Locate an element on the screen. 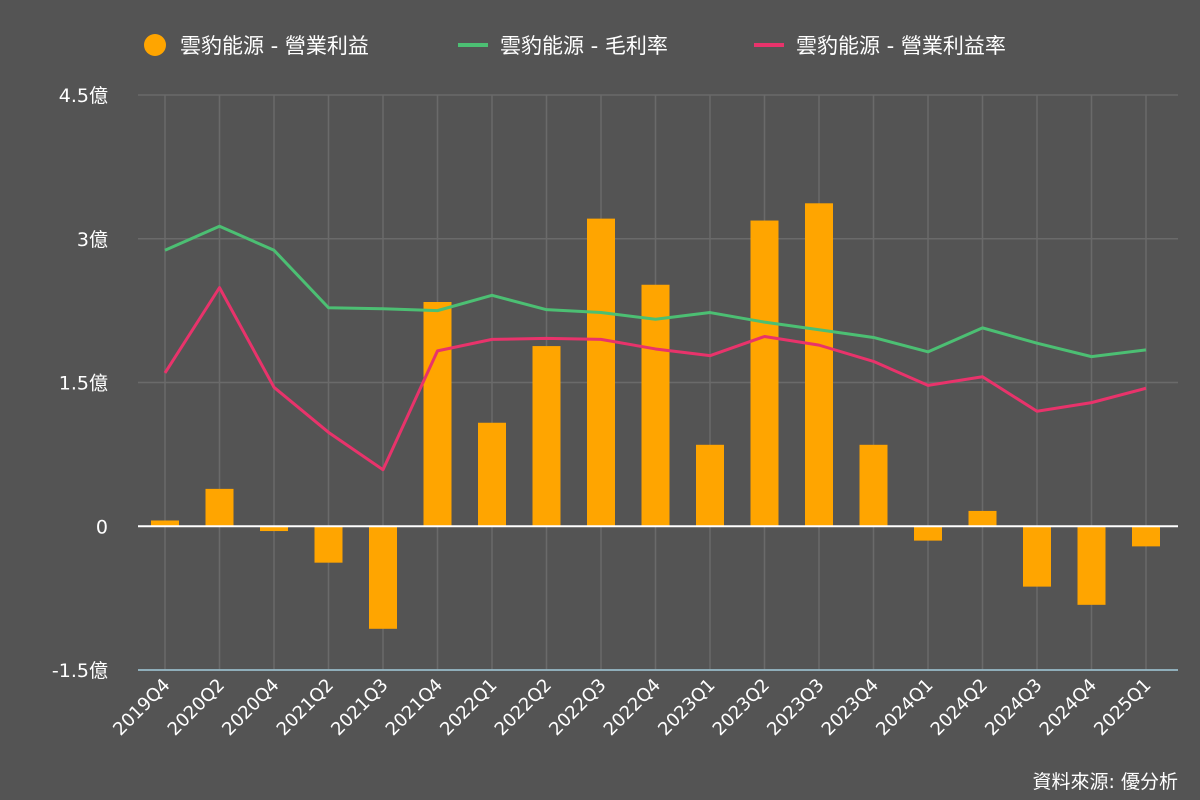  y-tick-label: -1.5億 is located at coordinates (80, 671).